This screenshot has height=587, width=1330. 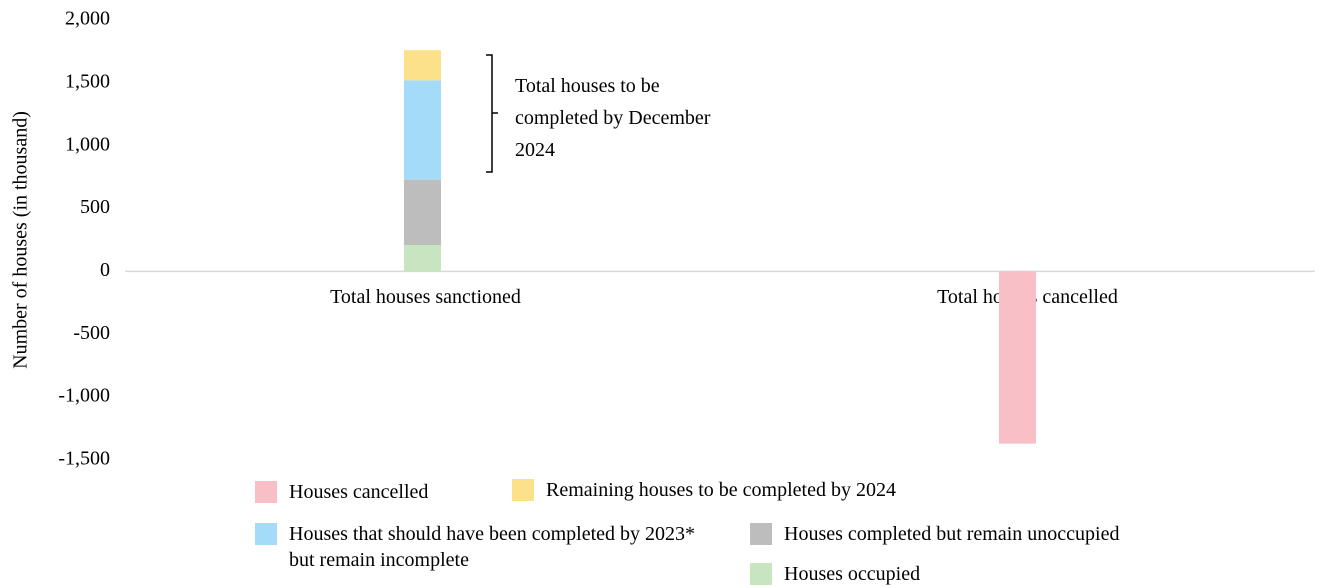 I want to click on legend-item: Remaining houses to be completed by 2024, so click(x=762, y=490).